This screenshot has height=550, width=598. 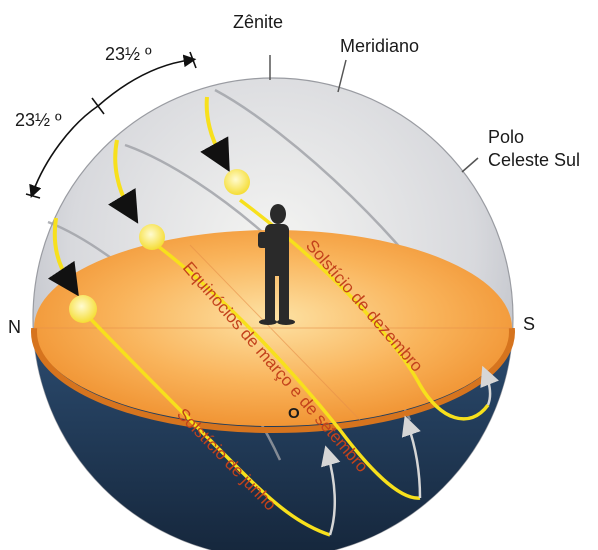 I want to click on south-label: S, so click(x=529, y=324).